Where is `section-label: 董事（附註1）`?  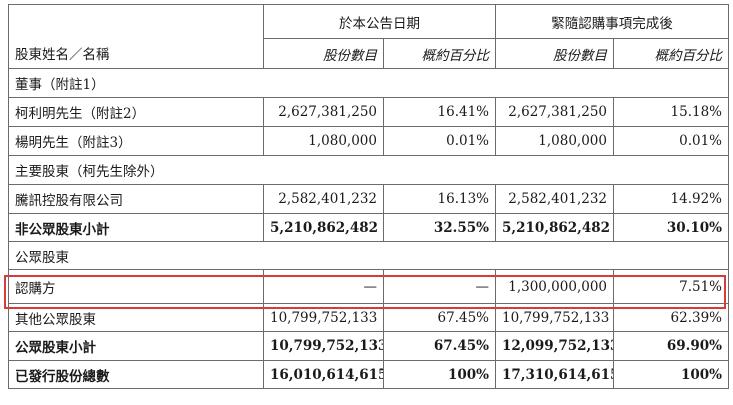 section-label: 董事（附註1） is located at coordinates (368, 83).